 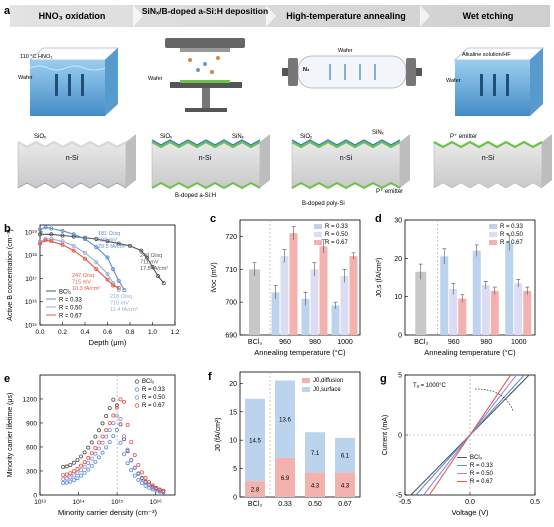 What do you see at coordinates (235, 469) in the screenshot?
I see `y-tick-label: 5` at bounding box center [235, 469].